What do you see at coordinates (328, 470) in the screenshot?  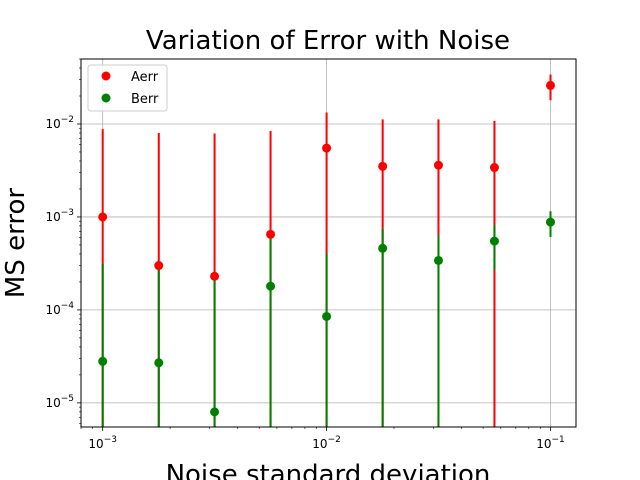 I see `x-axis-label: Noise standard deviation` at bounding box center [328, 470].